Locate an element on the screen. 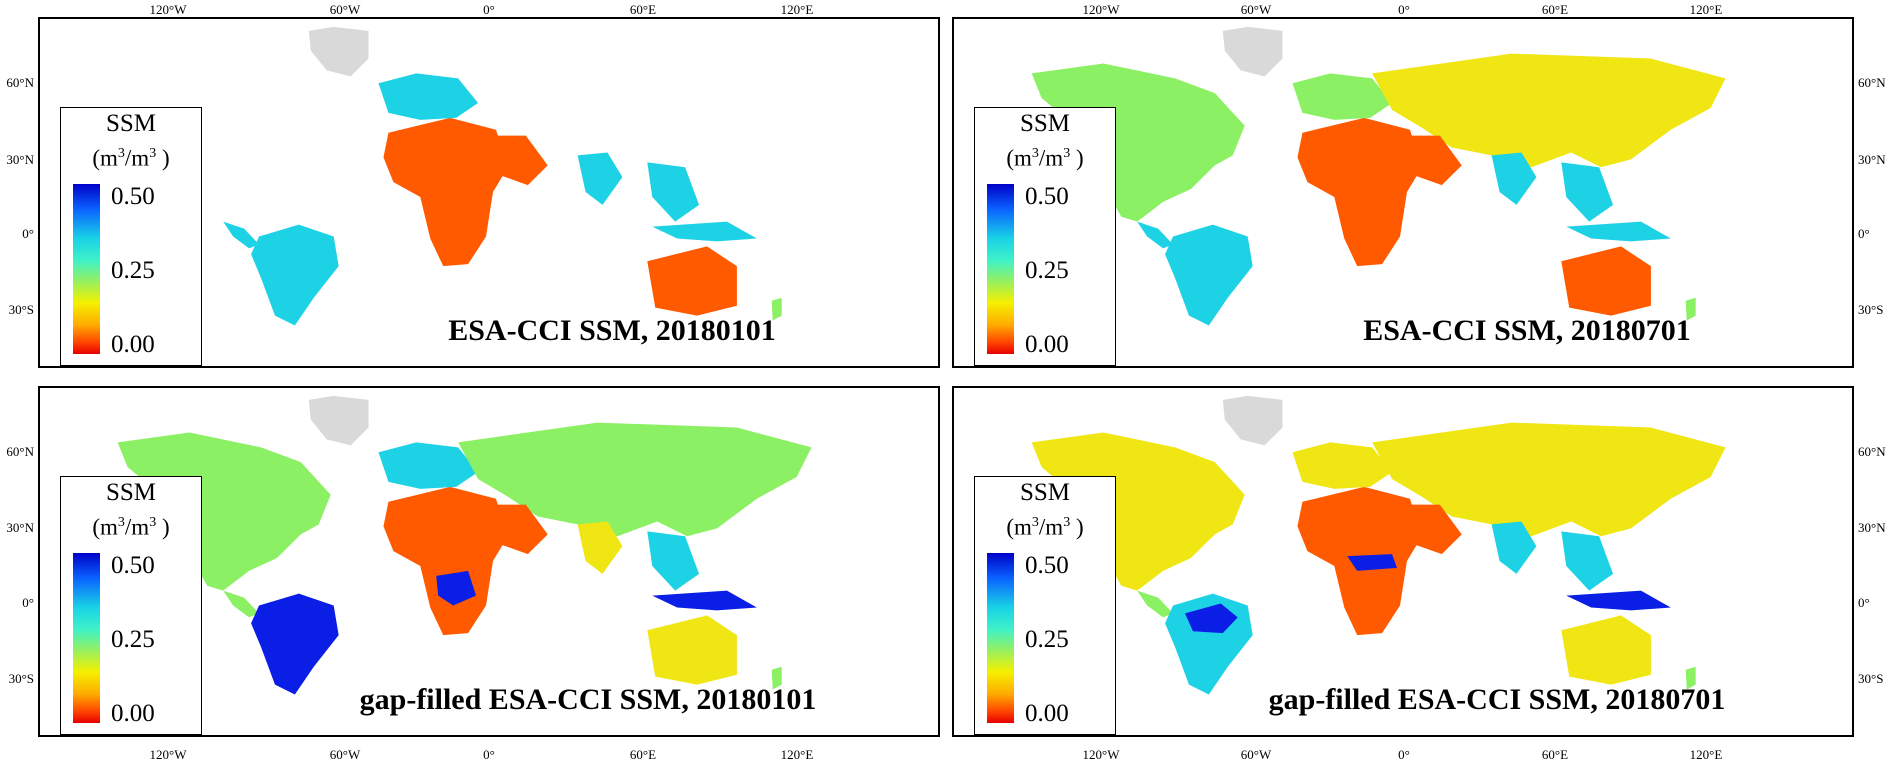 This screenshot has width=1895, height=766. tick-bottom-right-120w: 120°W is located at coordinates (1101, 754).